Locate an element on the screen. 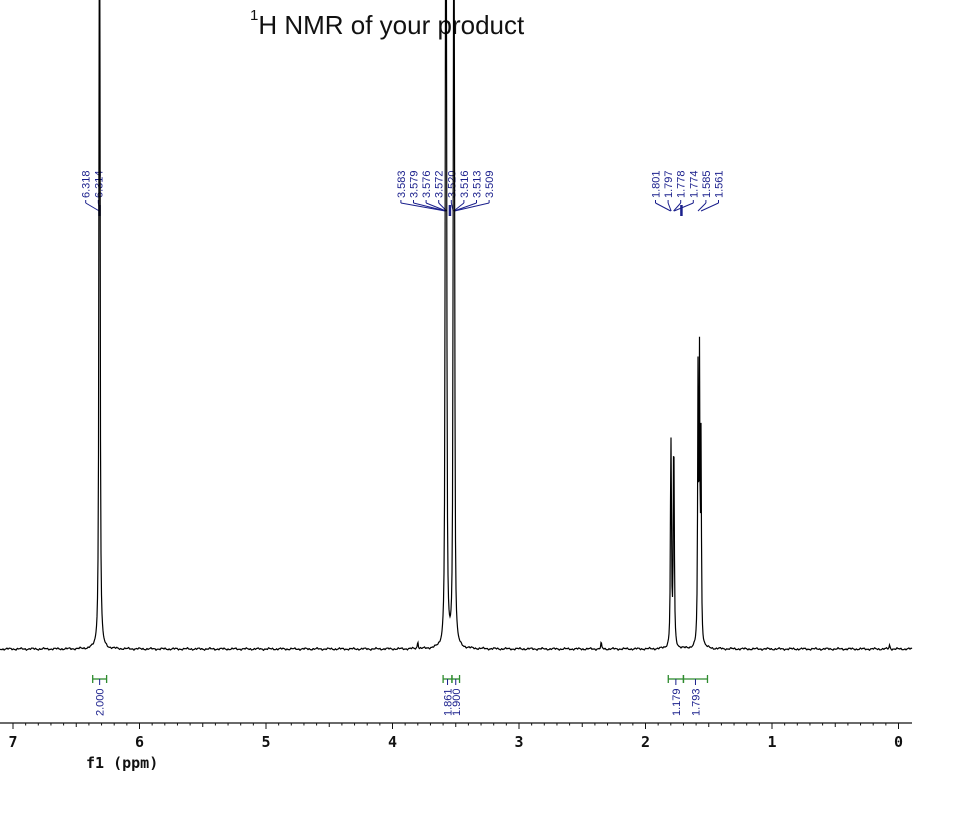  peak-label: 1.801 is located at coordinates (657, 184).